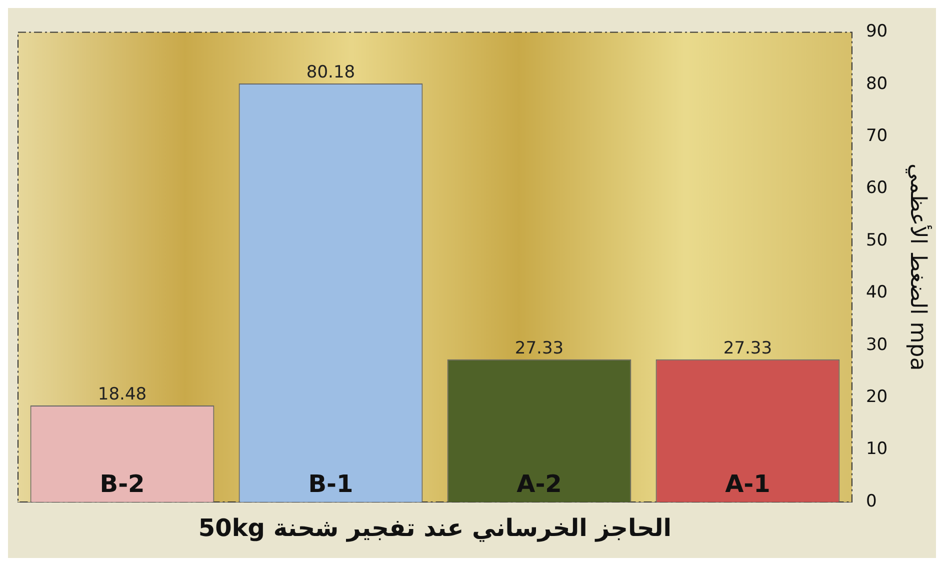  Describe the element at coordinates (435, 528) in the screenshot. I see `x-axis-title: الحاجز الخرساني عند تفجير شحنة 50kg` at that location.